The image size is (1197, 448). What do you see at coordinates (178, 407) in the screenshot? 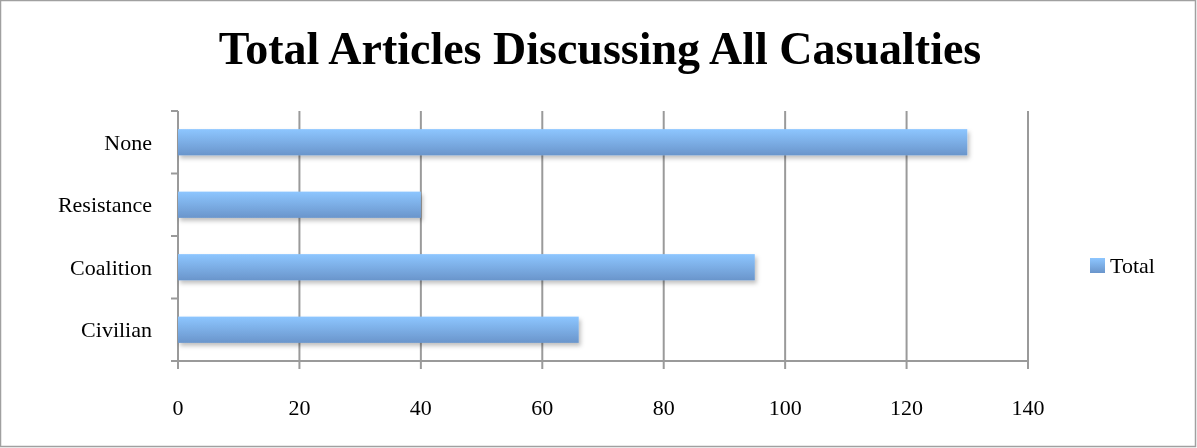
I see `x-tick-label: 0` at bounding box center [178, 407].